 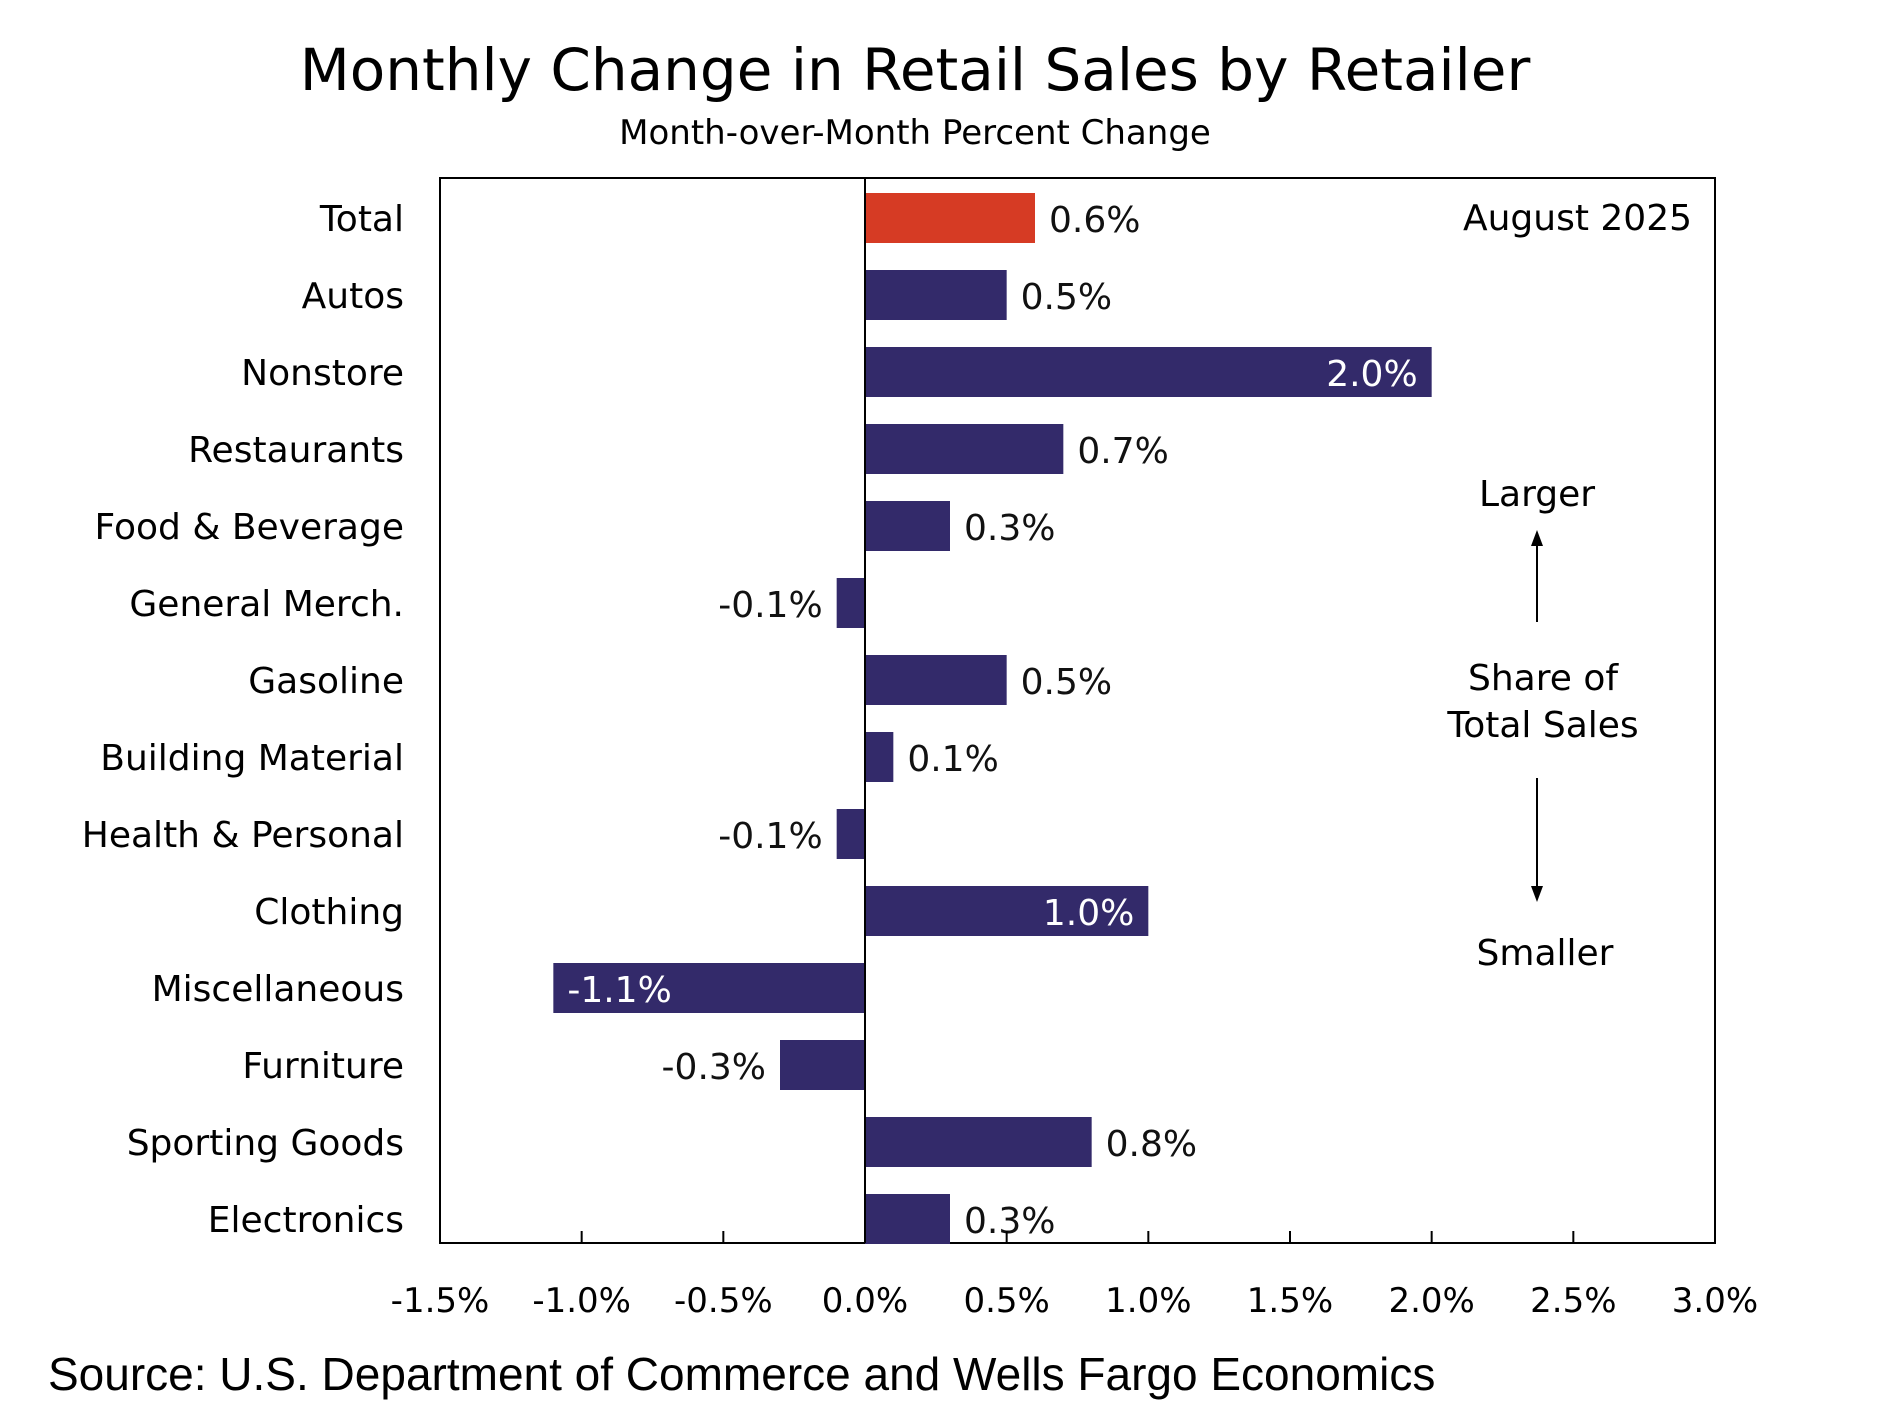 I want to click on bar-restaurants, so click(x=964, y=449).